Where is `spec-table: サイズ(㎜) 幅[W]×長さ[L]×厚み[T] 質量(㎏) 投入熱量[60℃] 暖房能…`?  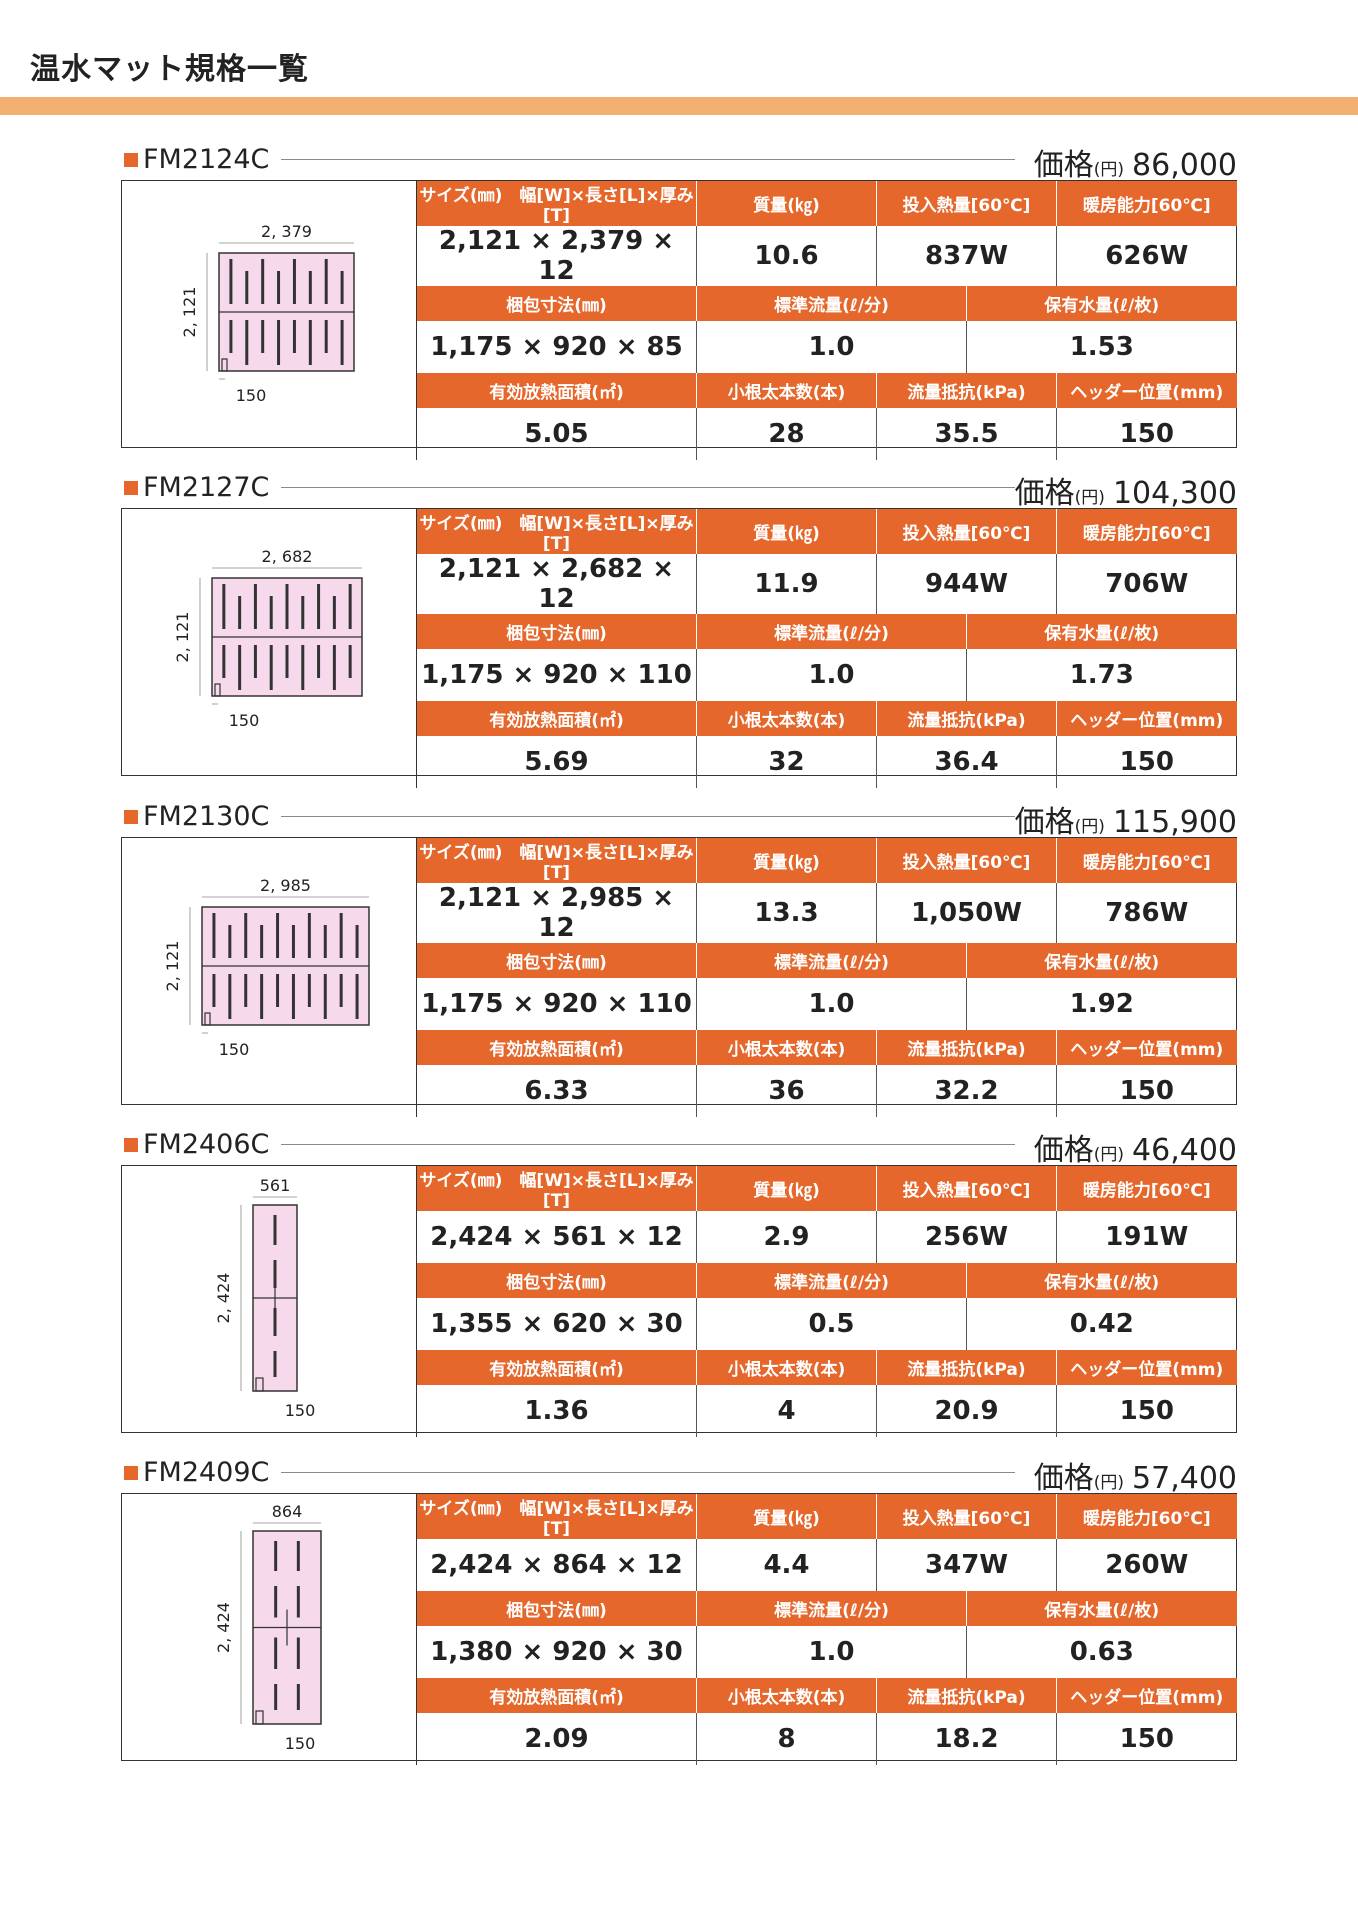 spec-table: サイズ(㎜) 幅[W]×長さ[L]×厚み[T] 質量(㎏) 投入熱量[60℃] 暖房能… is located at coordinates (826, 1629).